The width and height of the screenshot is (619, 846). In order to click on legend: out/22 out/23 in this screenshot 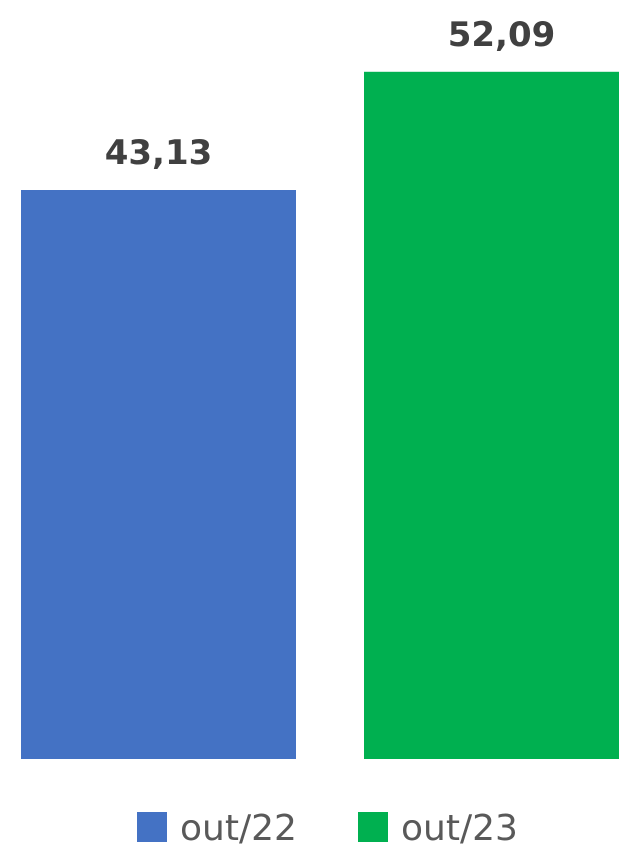, I will do `click(327, 827)`.